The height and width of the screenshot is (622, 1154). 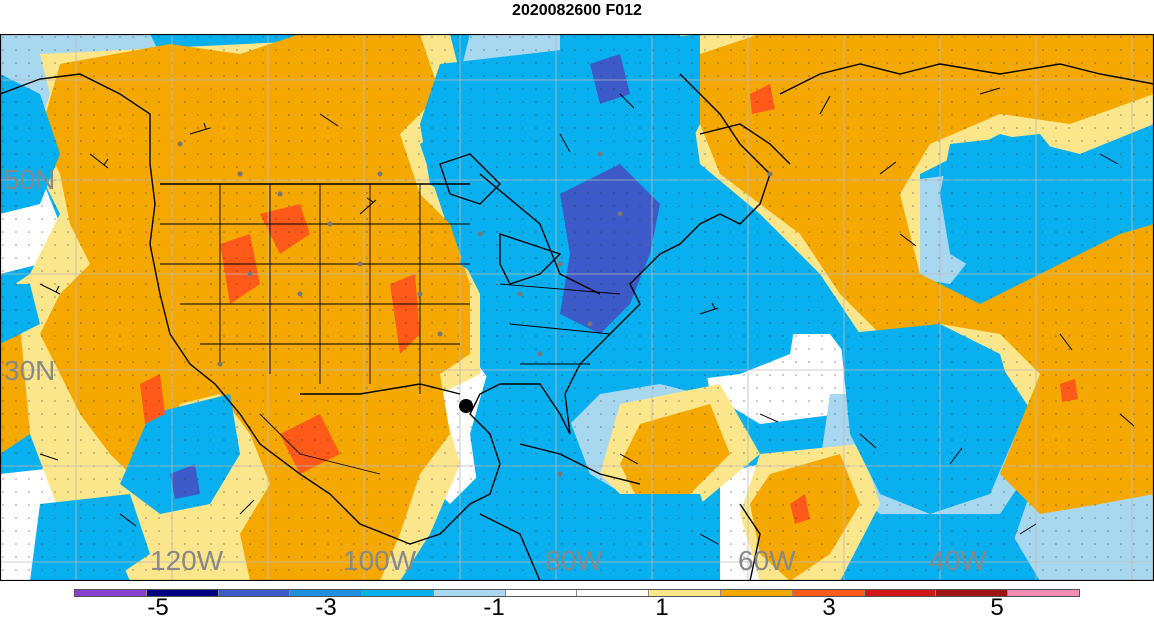 What do you see at coordinates (187, 560) in the screenshot?
I see `lon-label-120w: 120W` at bounding box center [187, 560].